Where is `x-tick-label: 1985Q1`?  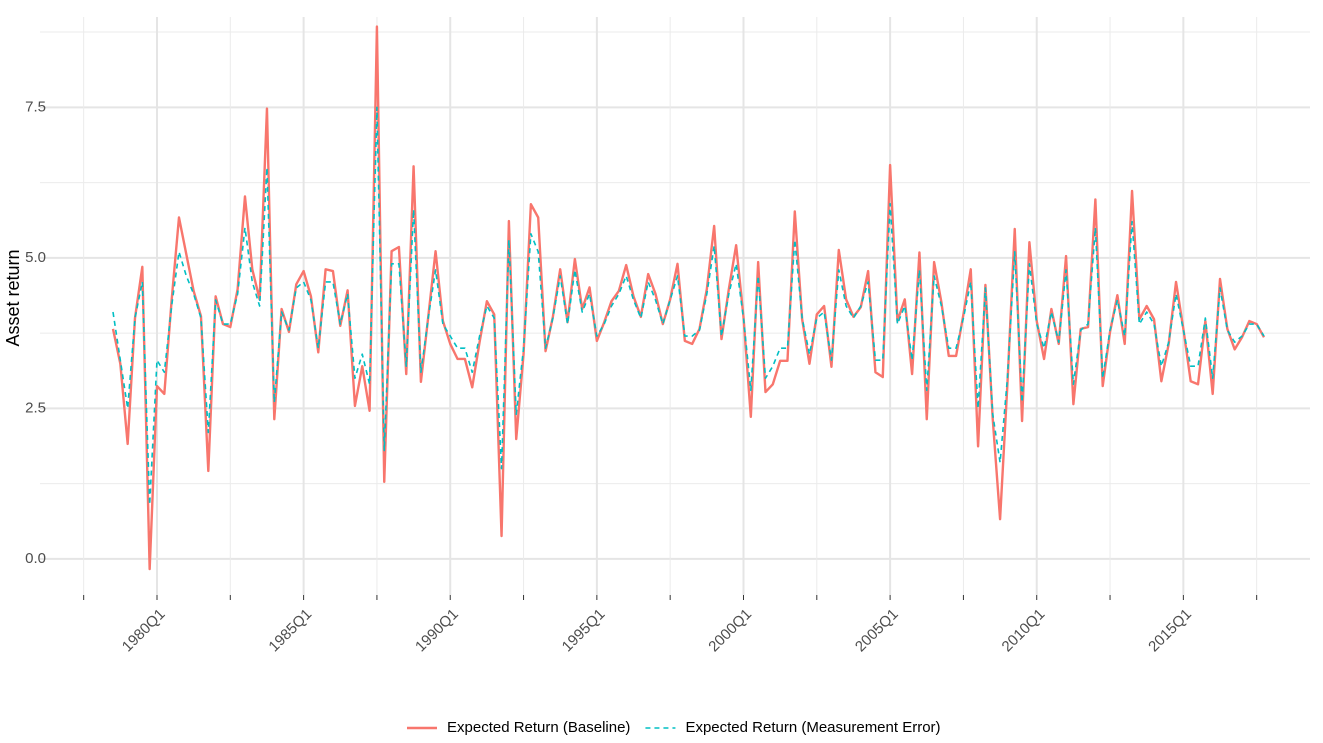 x-tick-label: 1985Q1 is located at coordinates (290, 631).